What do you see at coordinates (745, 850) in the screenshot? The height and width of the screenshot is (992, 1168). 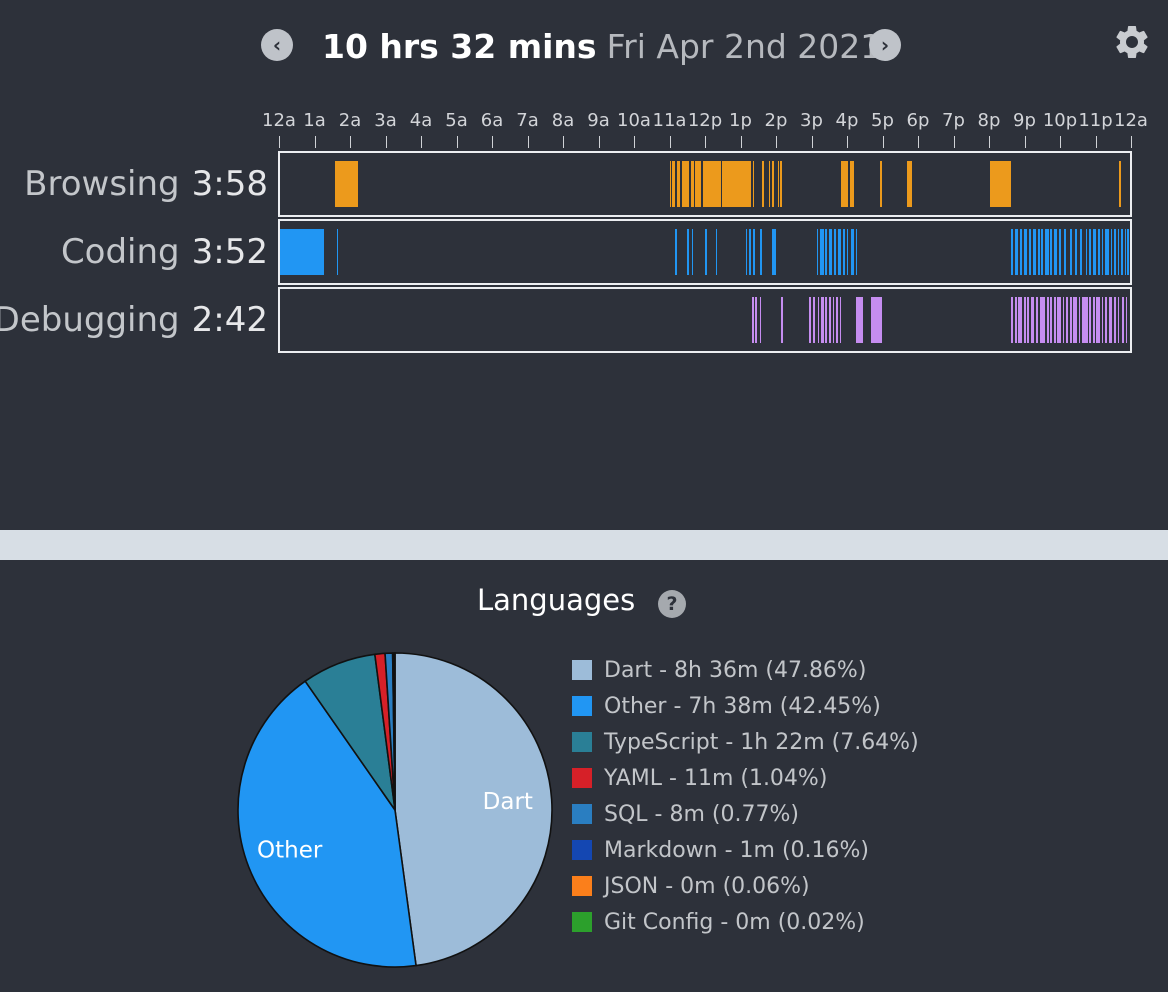 I see `legend-item: Markdown - 1m (0.16%)` at bounding box center [745, 850].